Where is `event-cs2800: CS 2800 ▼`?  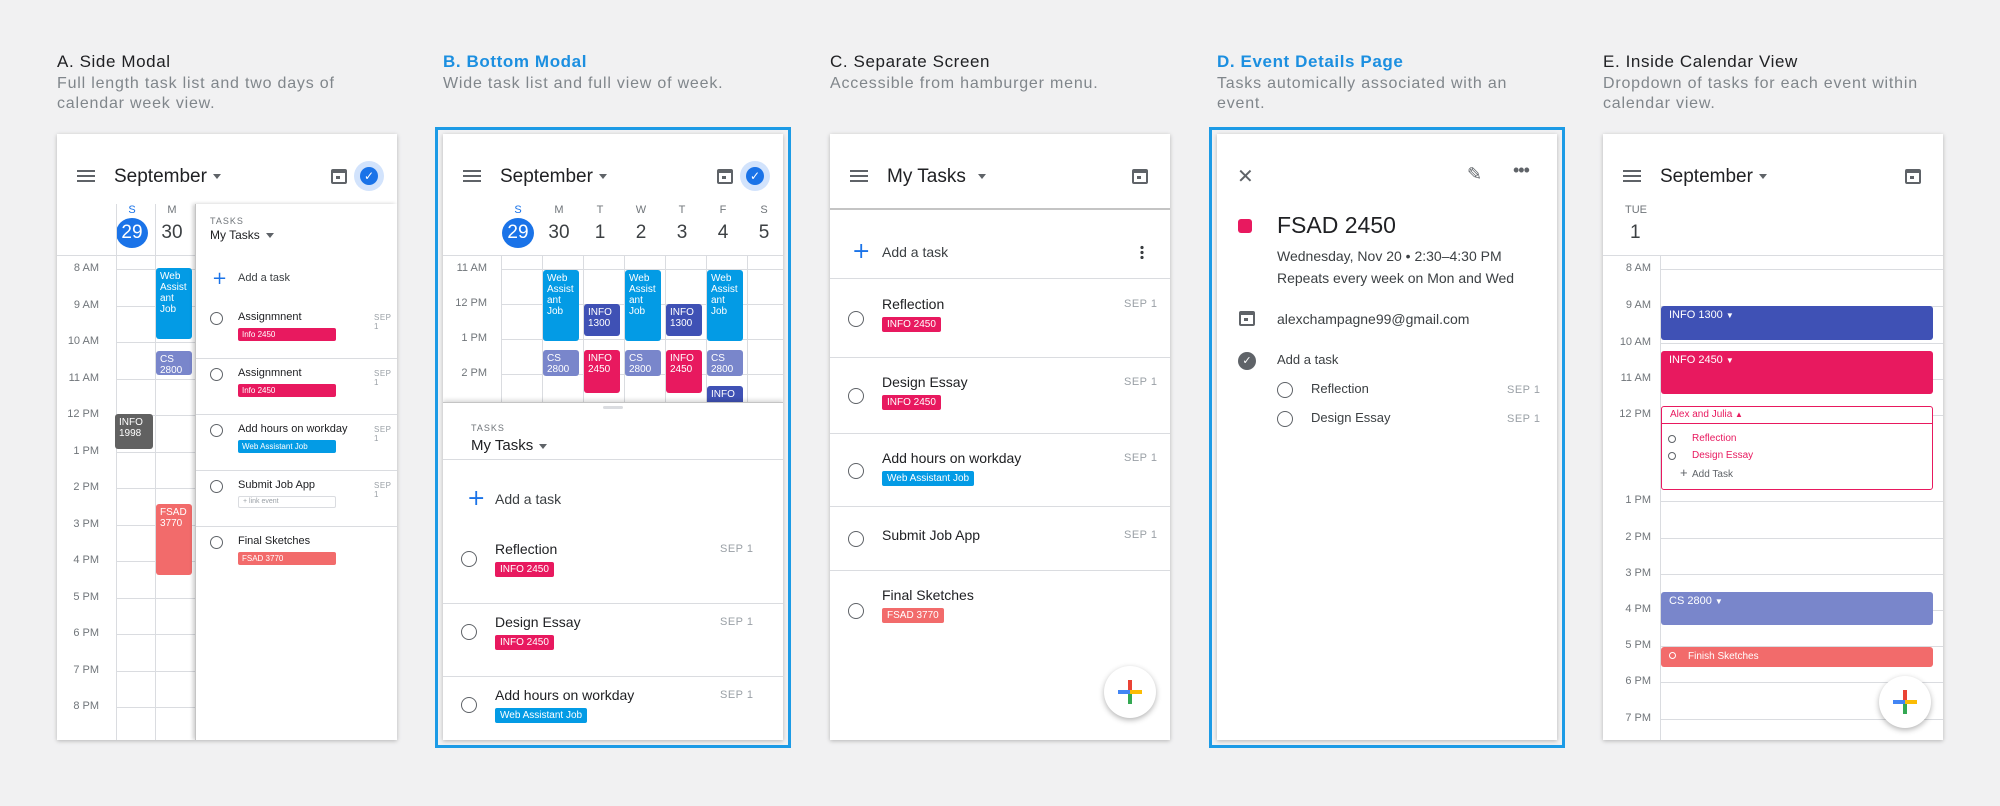 event-cs2800: CS 2800 ▼ is located at coordinates (1797, 608).